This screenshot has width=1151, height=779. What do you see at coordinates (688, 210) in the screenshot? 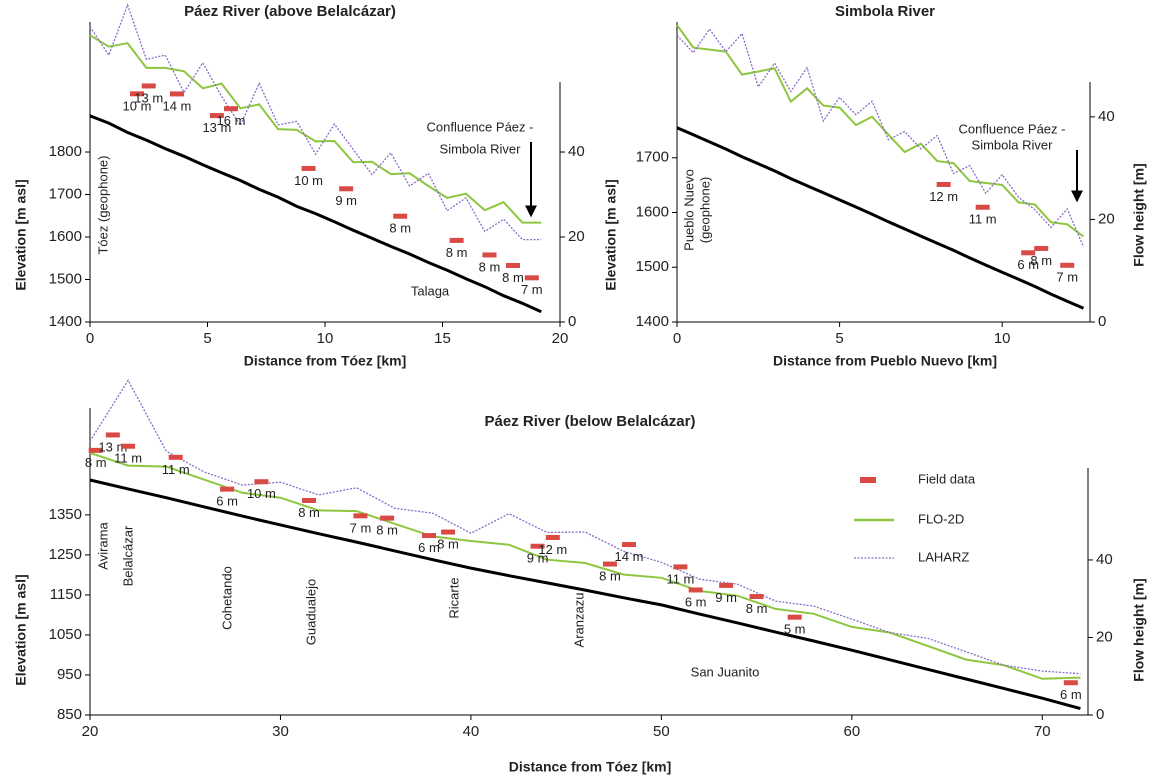
I see `annotation: Pueblo Nuevo` at bounding box center [688, 210].